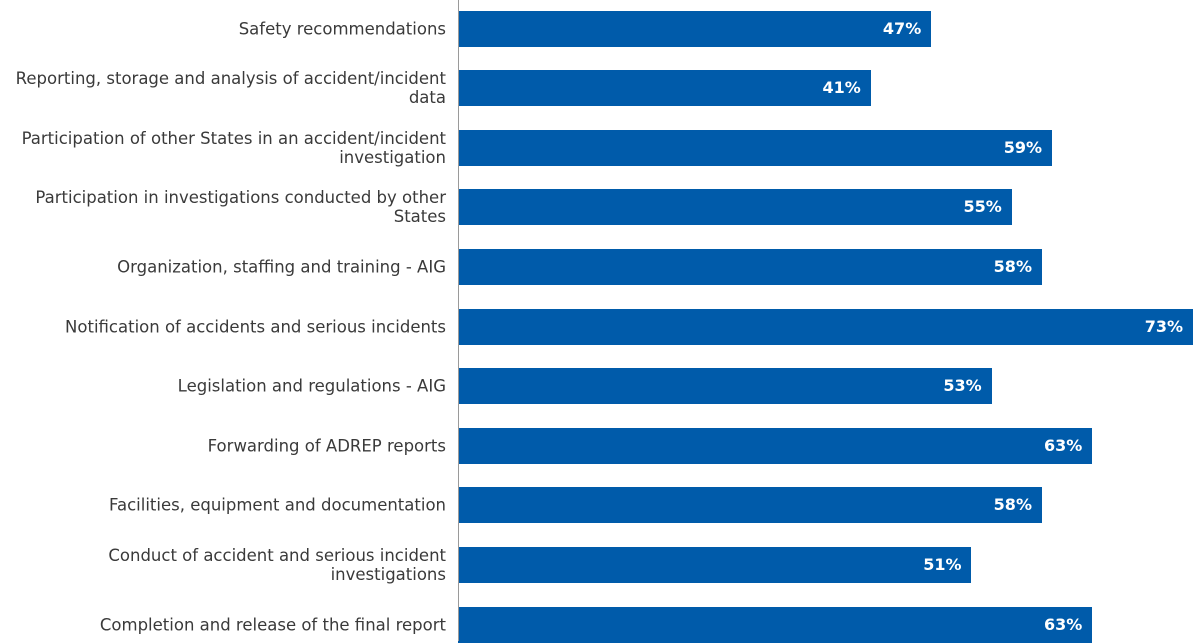 The height and width of the screenshot is (643, 1193). I want to click on value-label: 51%, so click(942, 564).